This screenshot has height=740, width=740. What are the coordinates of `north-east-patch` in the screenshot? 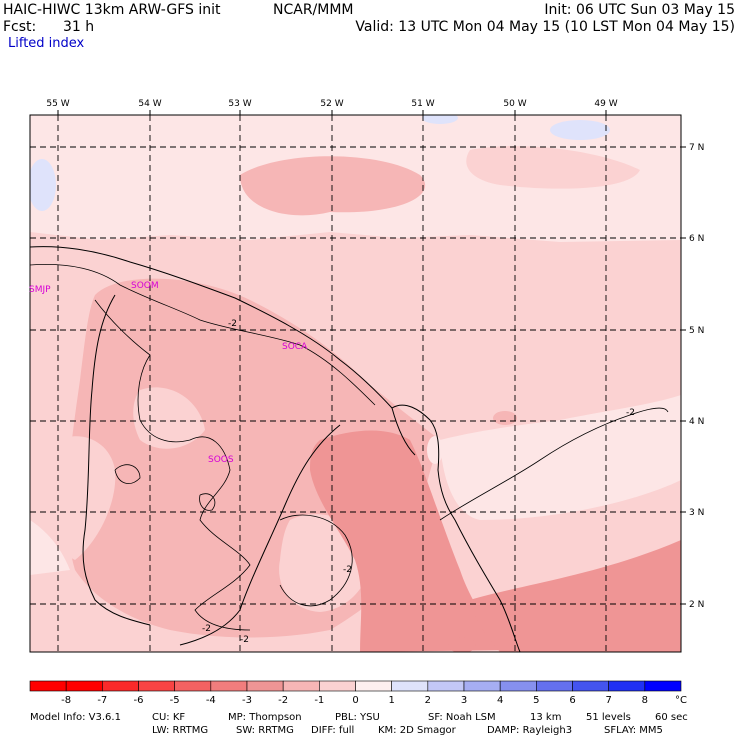 It's located at (553, 167).